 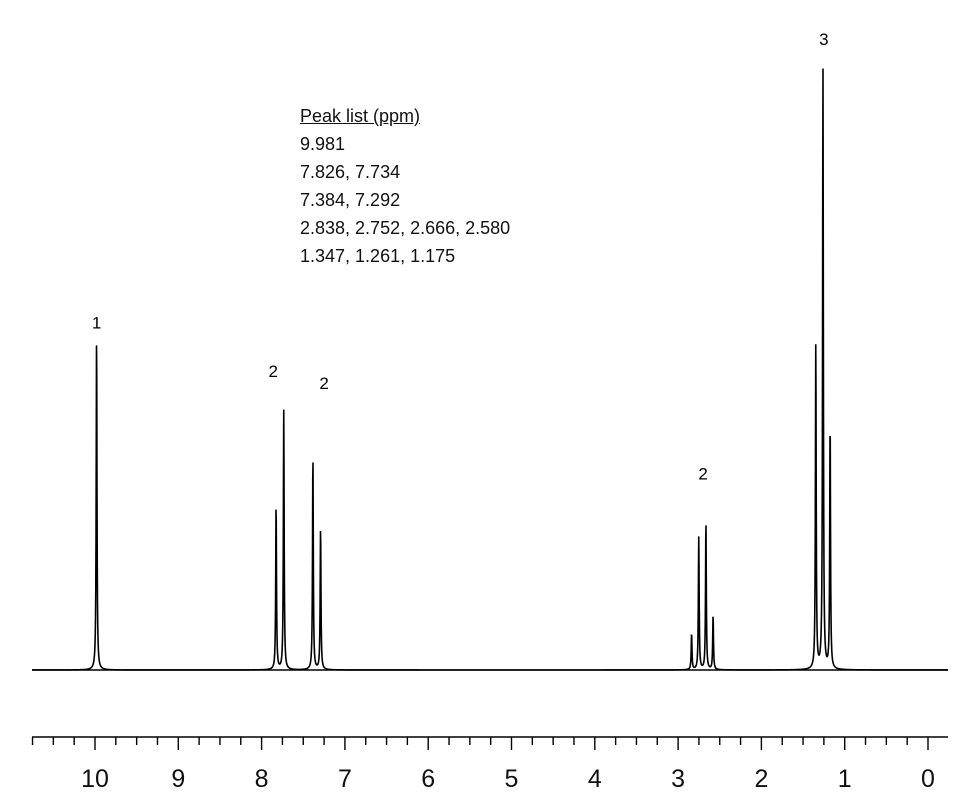 I want to click on x-axis-tick-labels: 10 9 8 7 6 5 4 3 2 1 0, so click(x=508, y=779).